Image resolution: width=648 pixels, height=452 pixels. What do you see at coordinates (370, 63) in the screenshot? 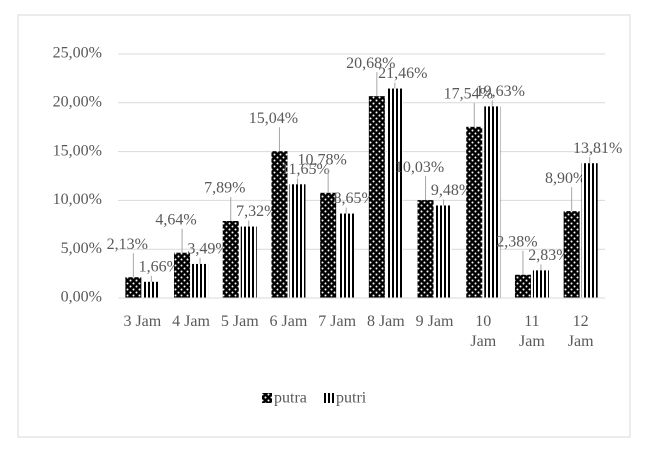
I see `data-label: 20,68%` at bounding box center [370, 63].